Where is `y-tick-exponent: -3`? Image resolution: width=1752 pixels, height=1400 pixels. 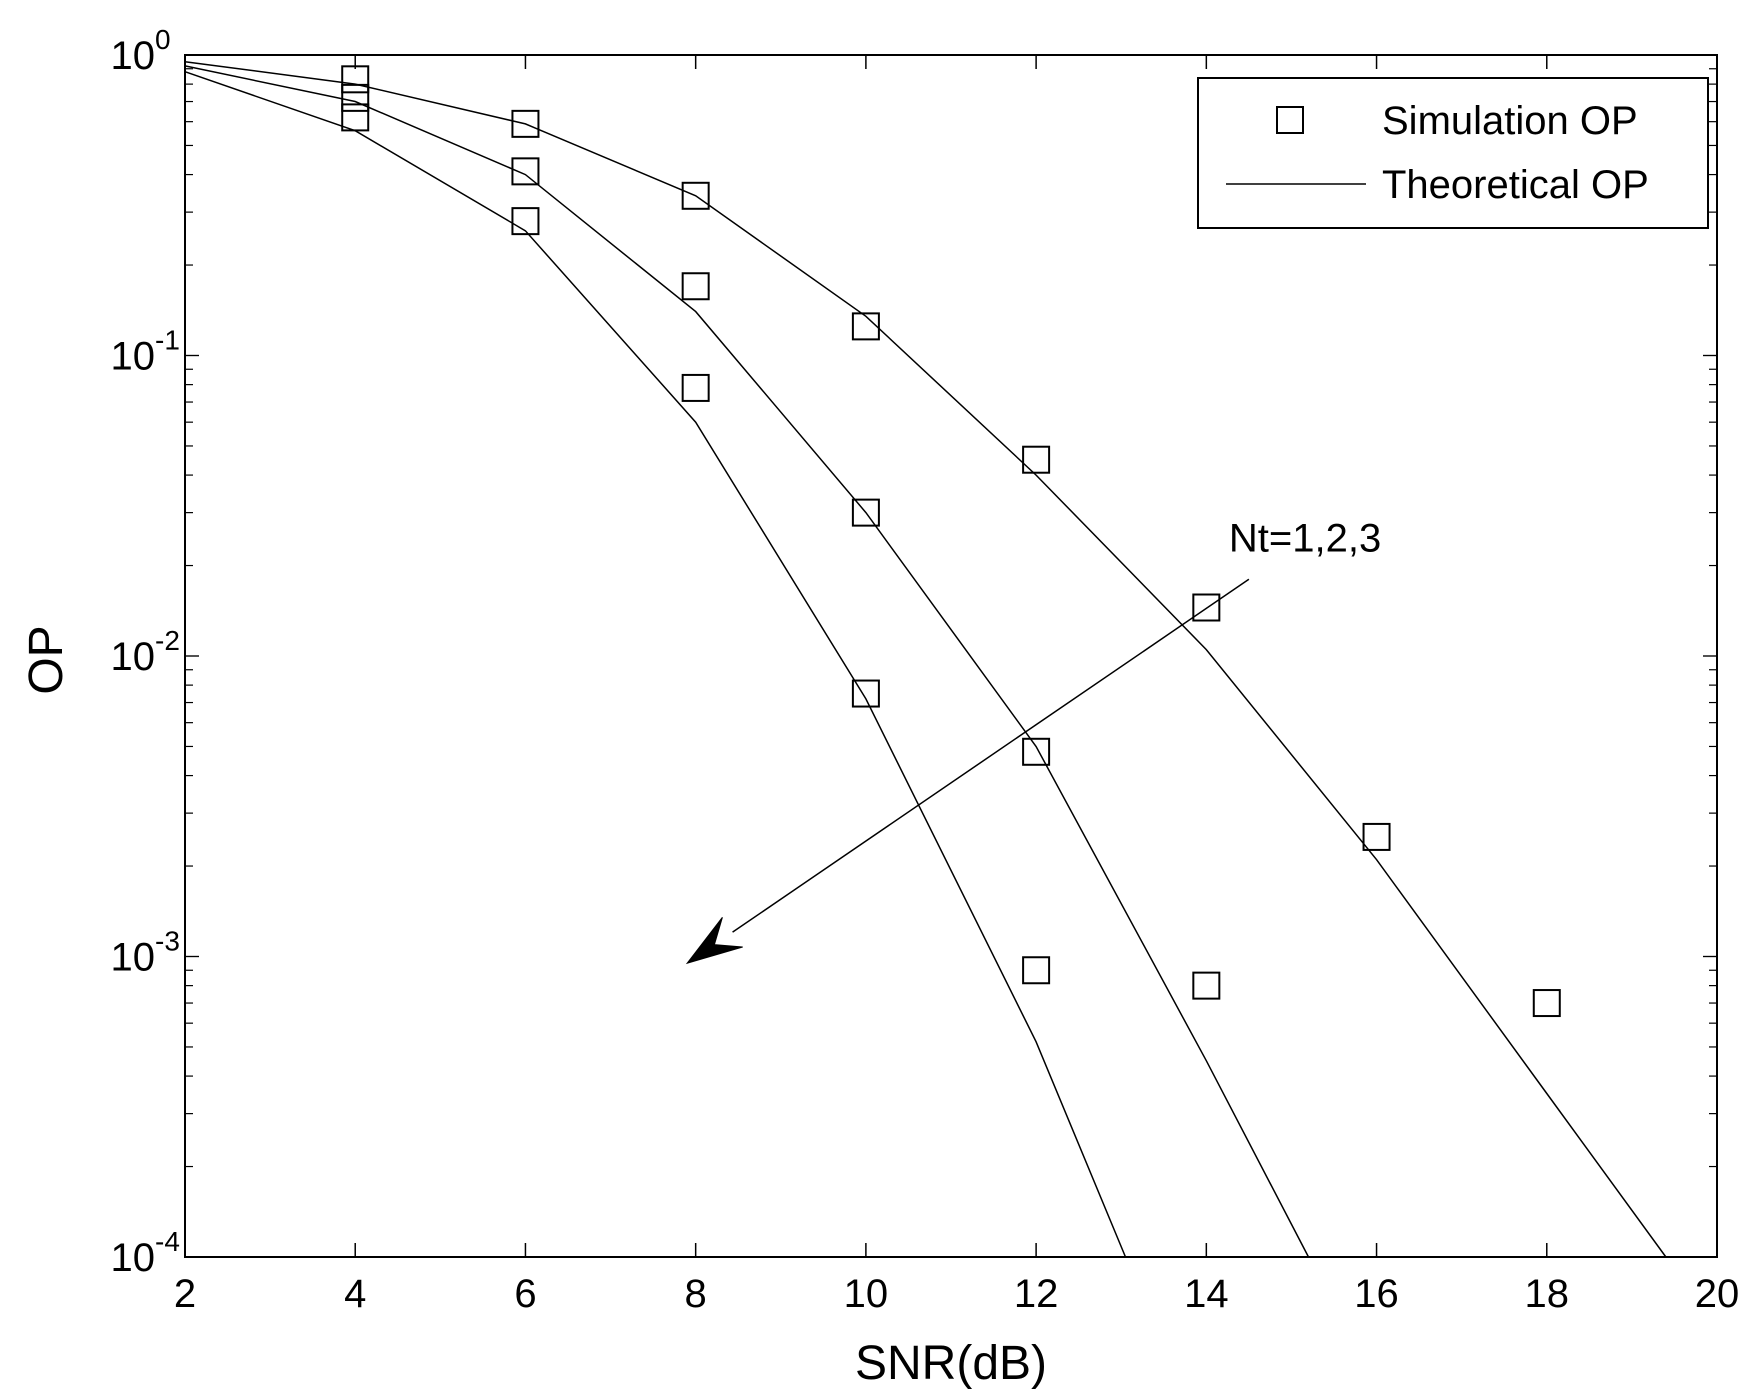
y-tick-exponent: -3 is located at coordinates (167, 941).